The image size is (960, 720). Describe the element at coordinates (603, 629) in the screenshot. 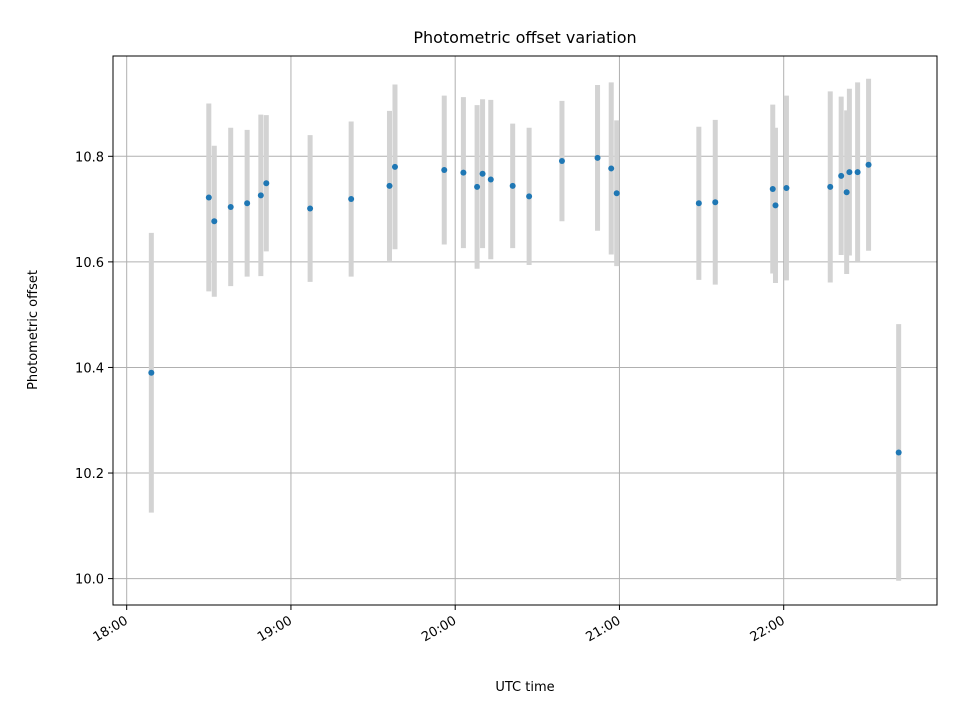

I see `x-tick-label: 21:00` at that location.